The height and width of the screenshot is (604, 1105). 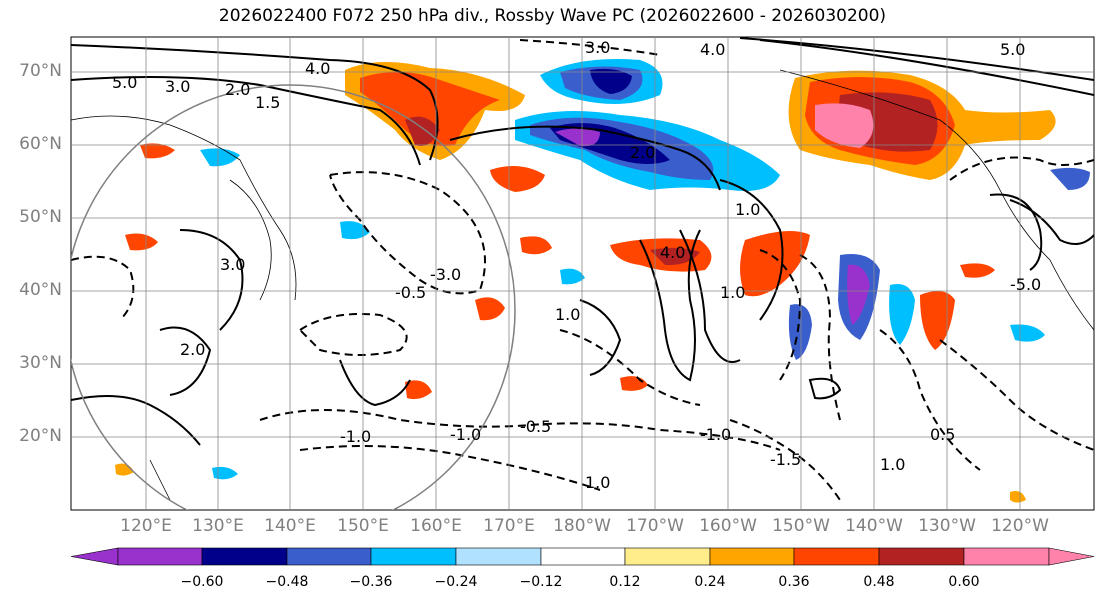 What do you see at coordinates (40, 144) in the screenshot?
I see `lat-label: 60°N` at bounding box center [40, 144].